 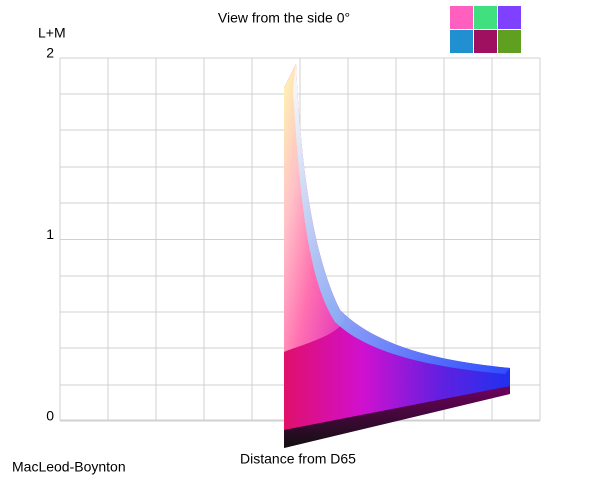 I want to click on y-tick-label: 2, so click(x=50, y=53).